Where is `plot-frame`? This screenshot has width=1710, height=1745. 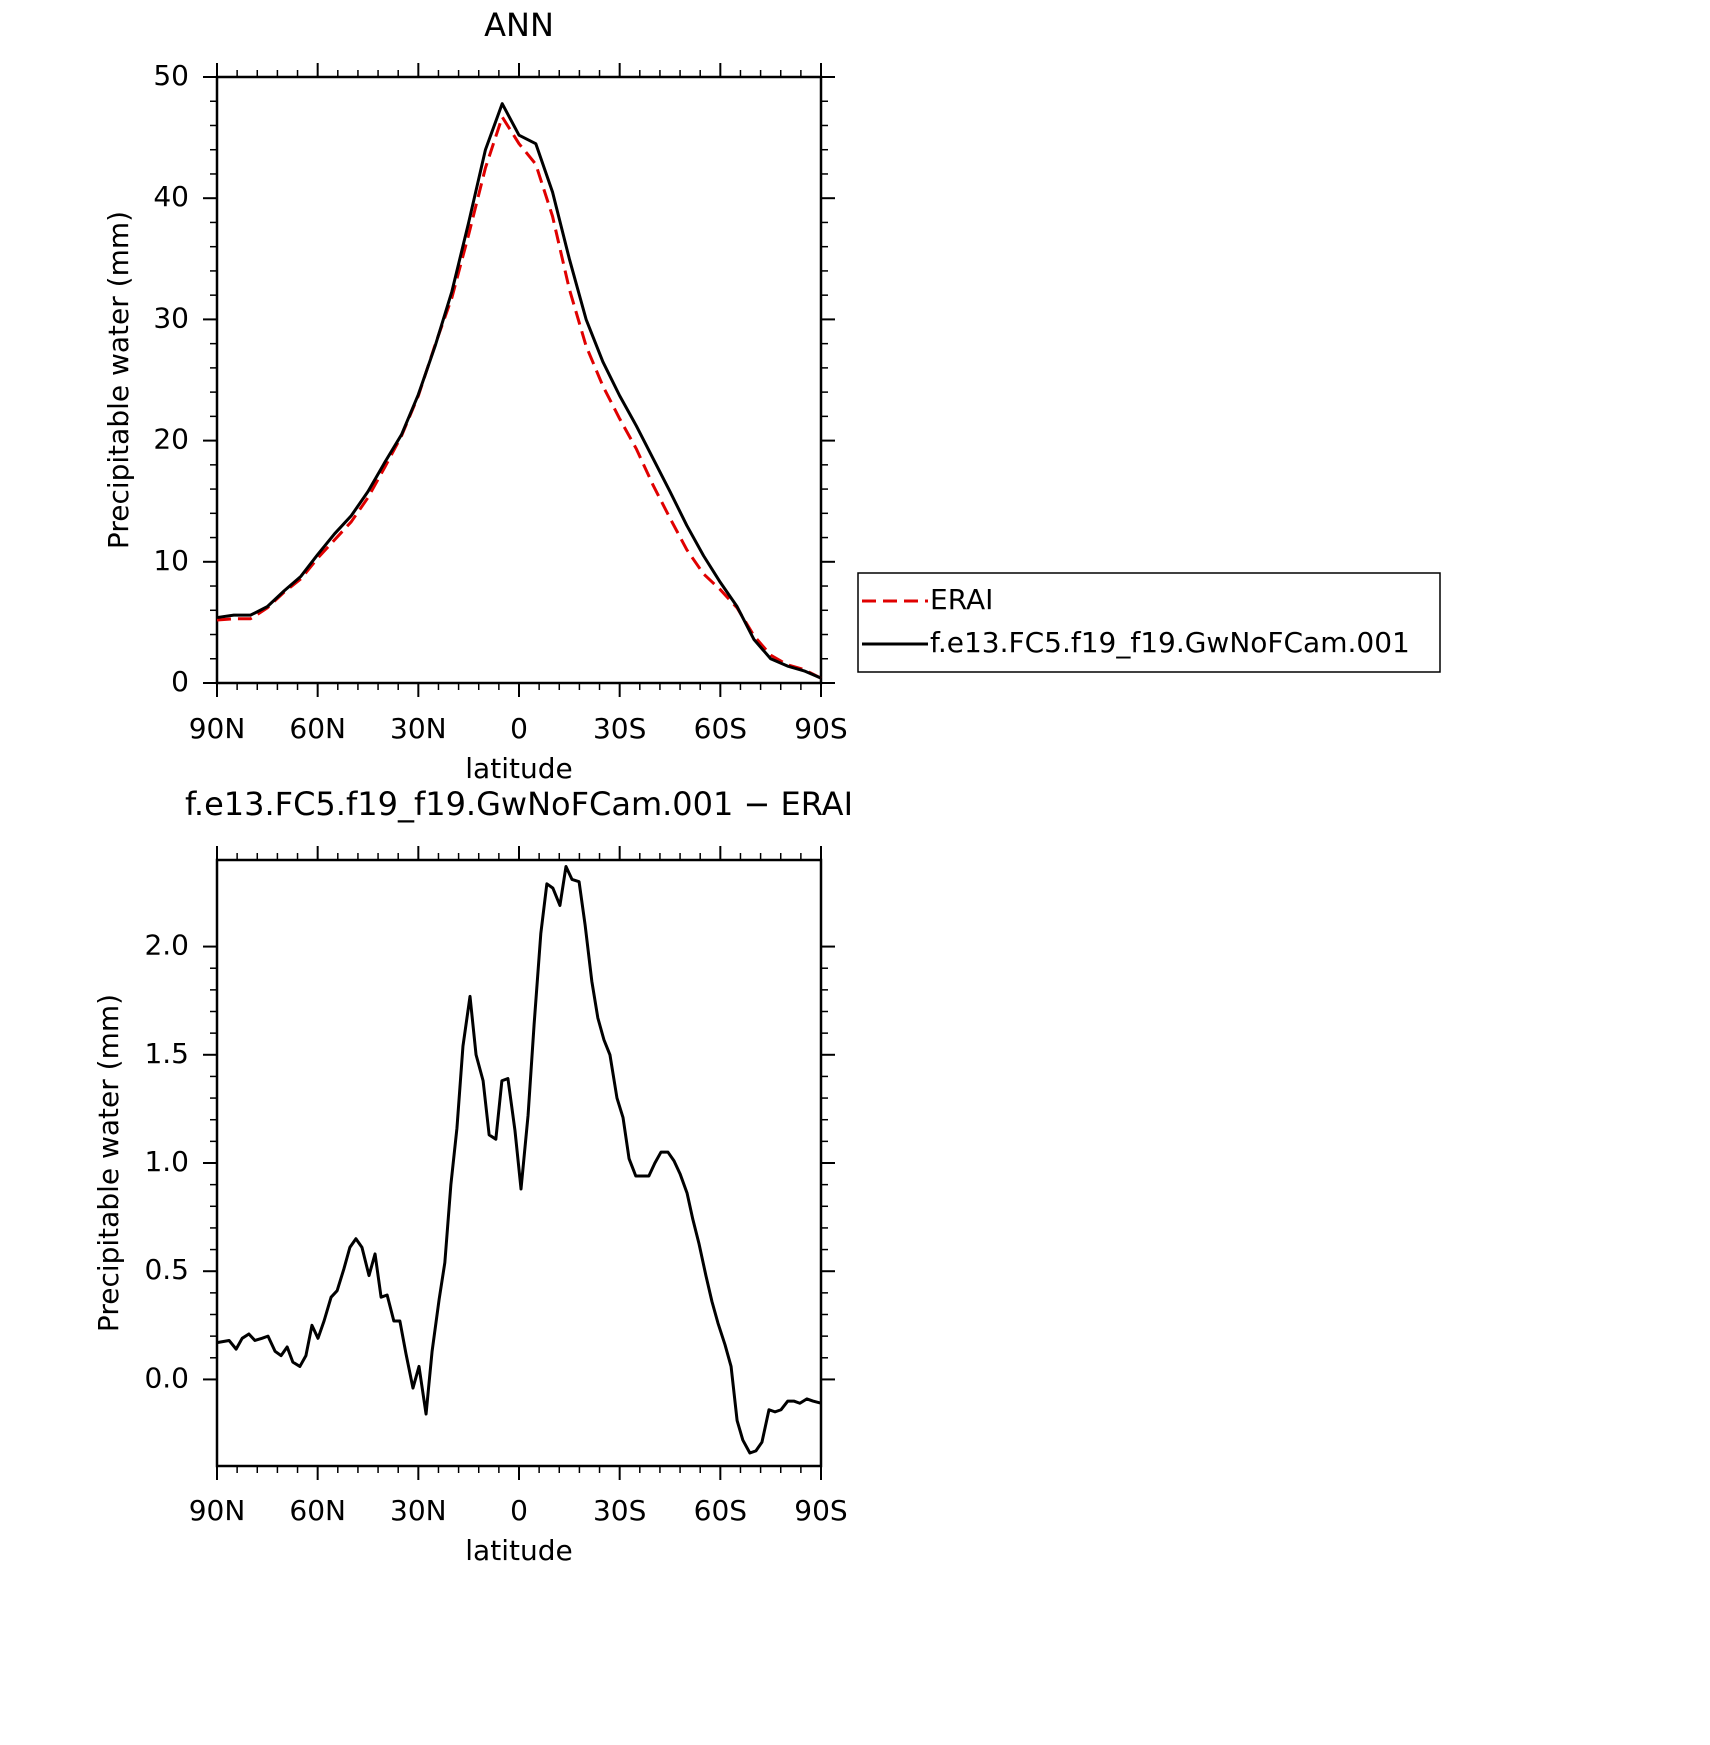
plot-frame is located at coordinates (519, 380).